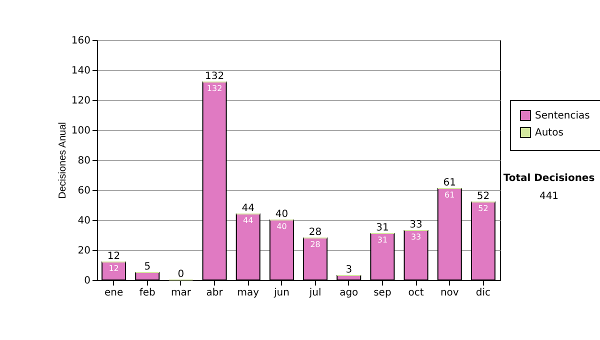  What do you see at coordinates (87, 281) in the screenshot?
I see `y-tick-label: 0` at bounding box center [87, 281].